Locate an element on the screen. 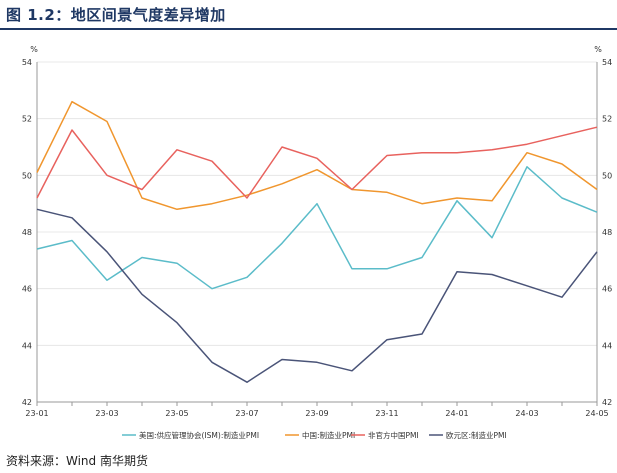 The width and height of the screenshot is (617, 473). legend-label-3: 非官方中国PMI is located at coordinates (393, 435).